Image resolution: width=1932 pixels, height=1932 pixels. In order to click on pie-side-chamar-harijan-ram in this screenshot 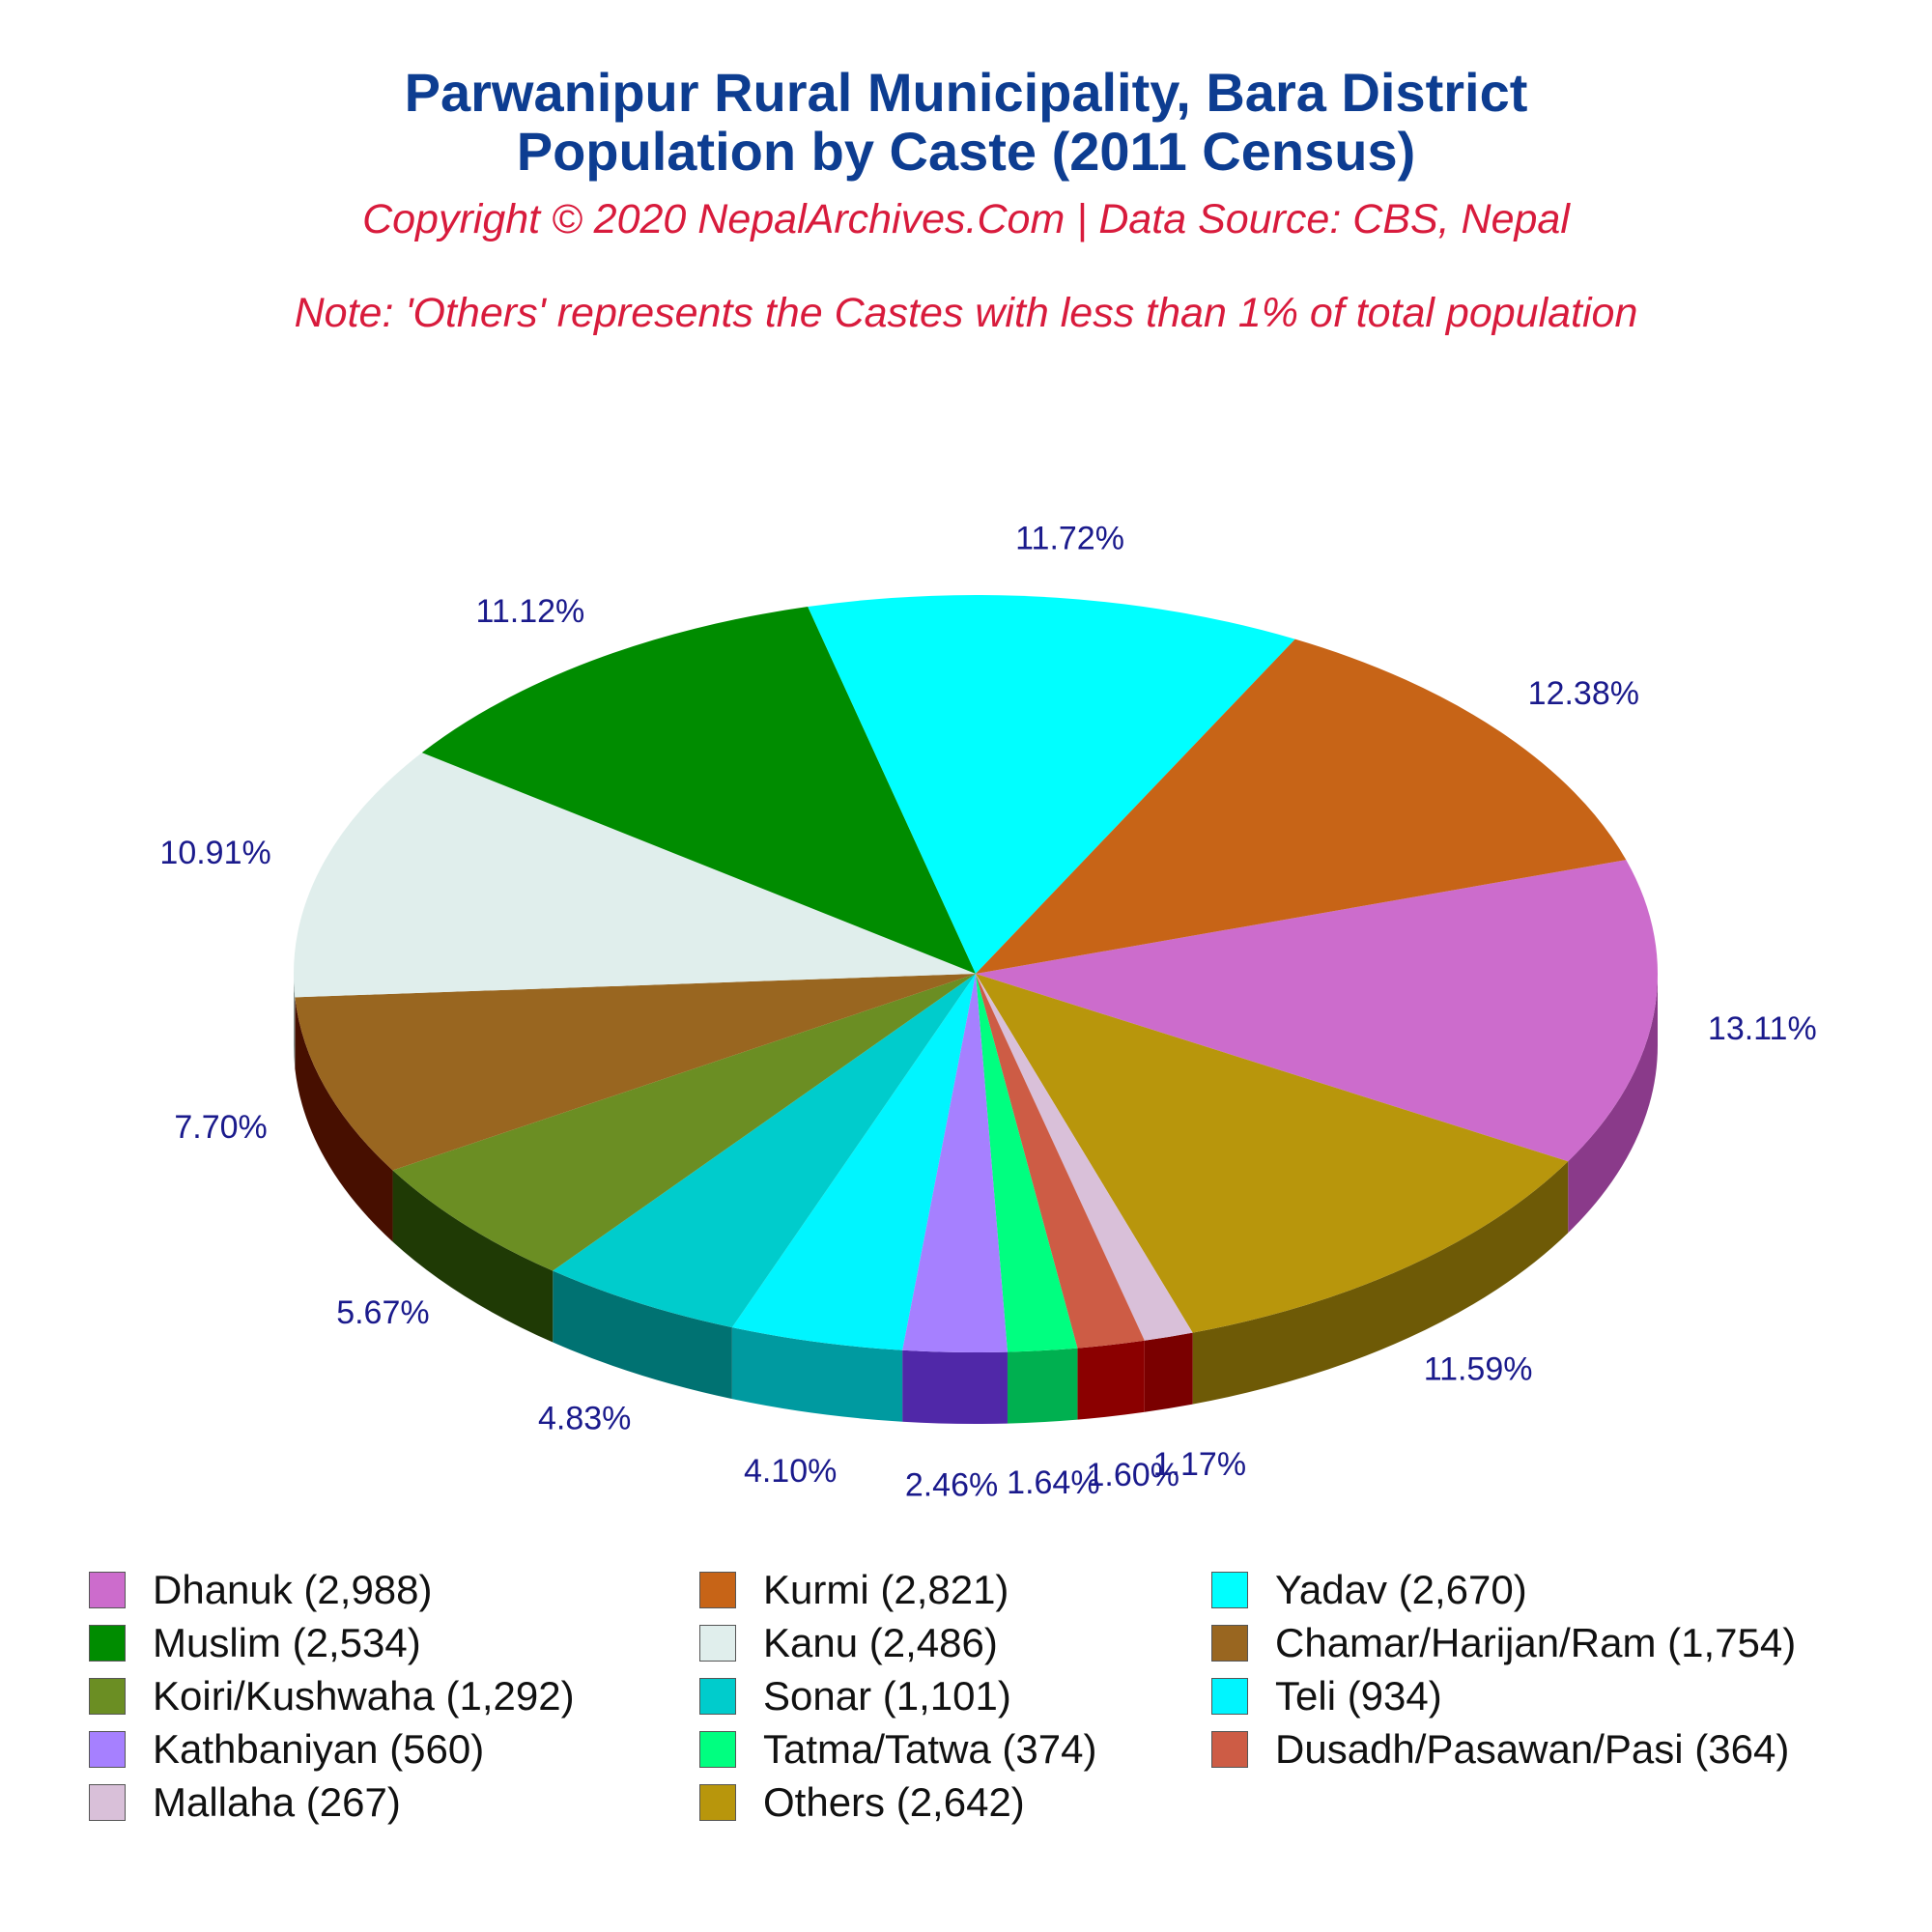, I will do `click(344, 1119)`.